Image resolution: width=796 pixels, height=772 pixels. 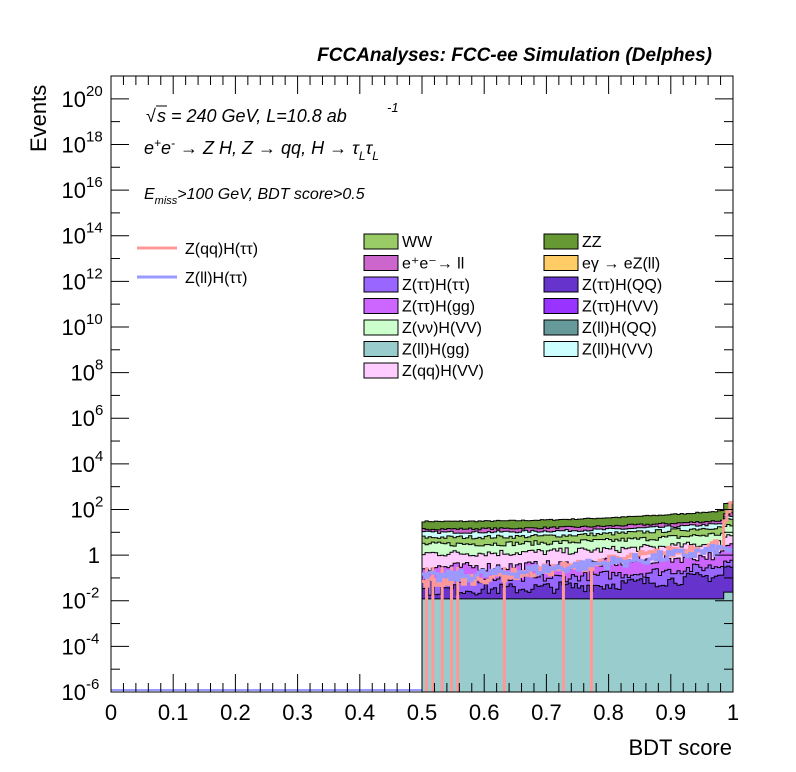 I want to click on y-tick-exponent: 14, so click(x=94, y=228).